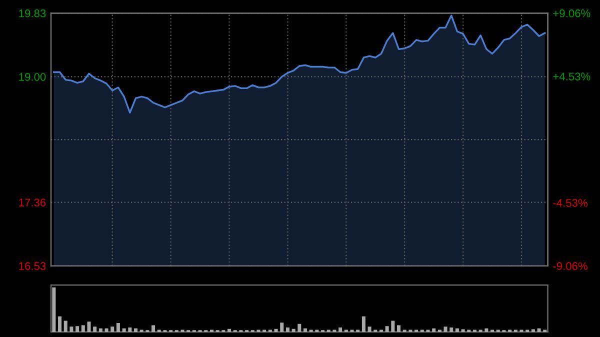 The image size is (600, 337). What do you see at coordinates (571, 76) in the screenshot?
I see `y2-tick-label: +4.53%` at bounding box center [571, 76].